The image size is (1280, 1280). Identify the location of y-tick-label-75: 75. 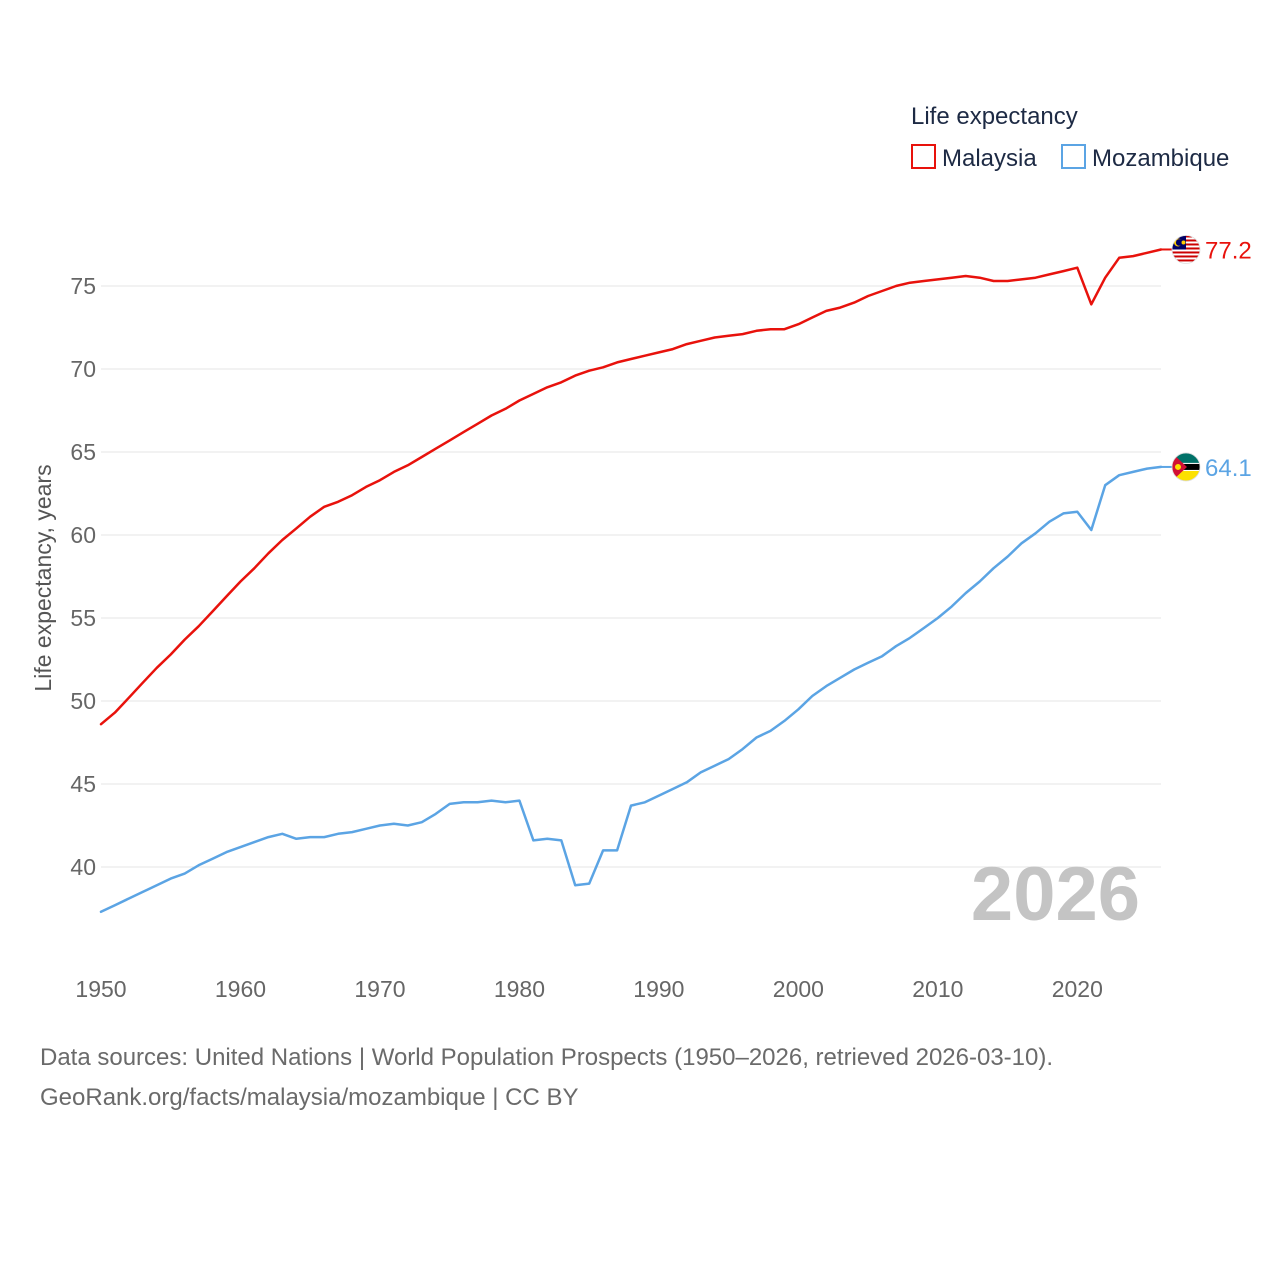
(83, 286).